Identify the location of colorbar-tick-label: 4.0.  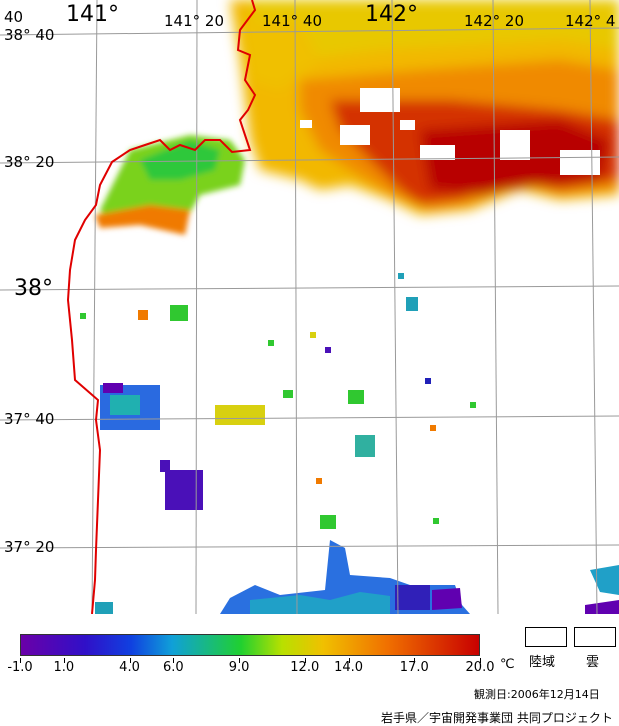
(129, 667).